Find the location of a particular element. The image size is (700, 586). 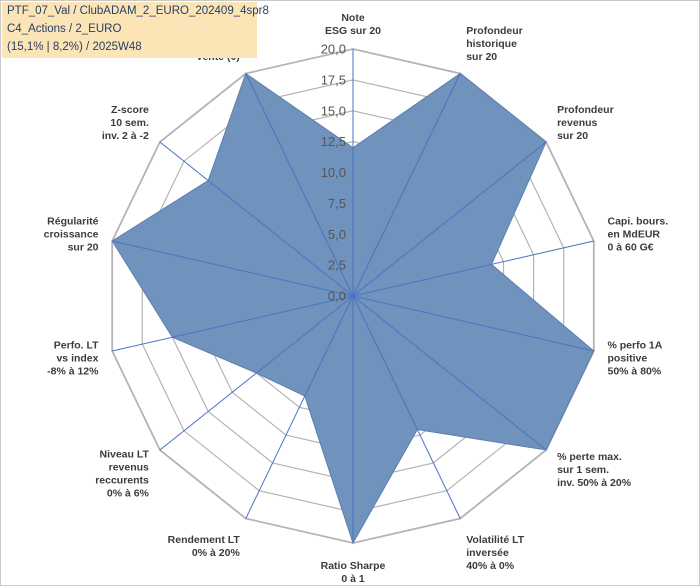

tick-label: 12,5 is located at coordinates (333, 141).